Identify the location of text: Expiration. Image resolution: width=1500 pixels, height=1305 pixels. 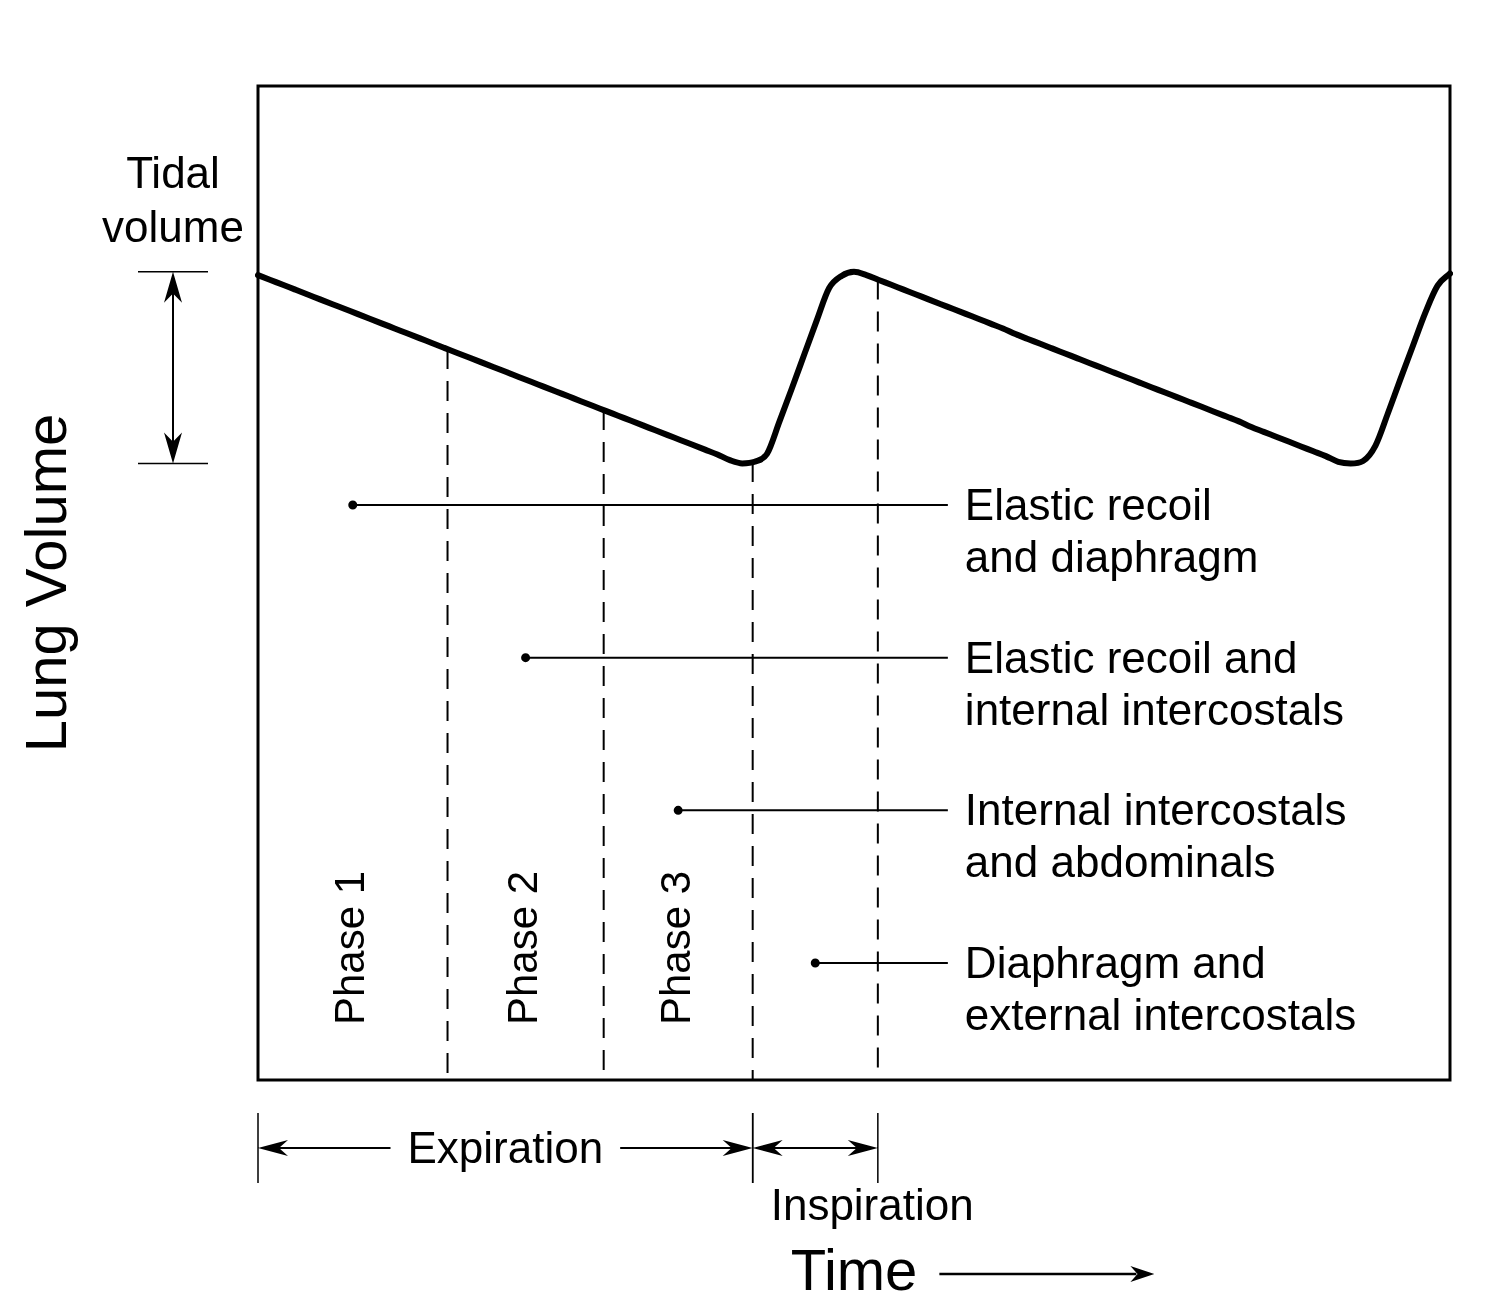
(505, 1147).